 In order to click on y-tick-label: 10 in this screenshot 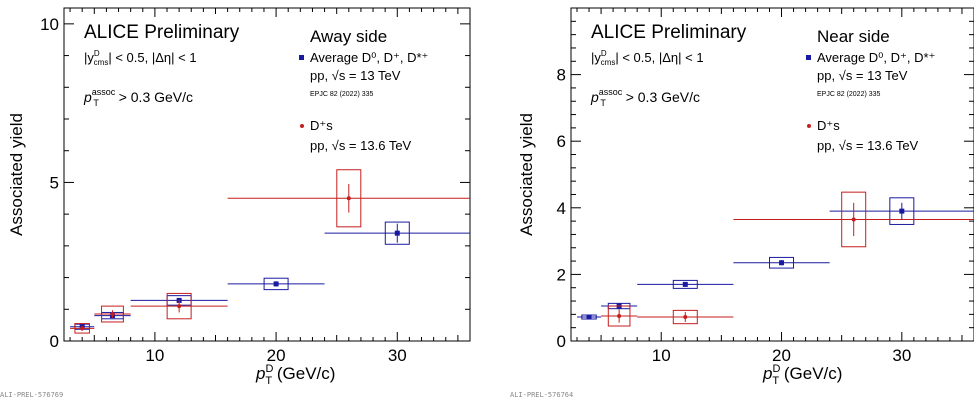, I will do `click(49, 24)`.